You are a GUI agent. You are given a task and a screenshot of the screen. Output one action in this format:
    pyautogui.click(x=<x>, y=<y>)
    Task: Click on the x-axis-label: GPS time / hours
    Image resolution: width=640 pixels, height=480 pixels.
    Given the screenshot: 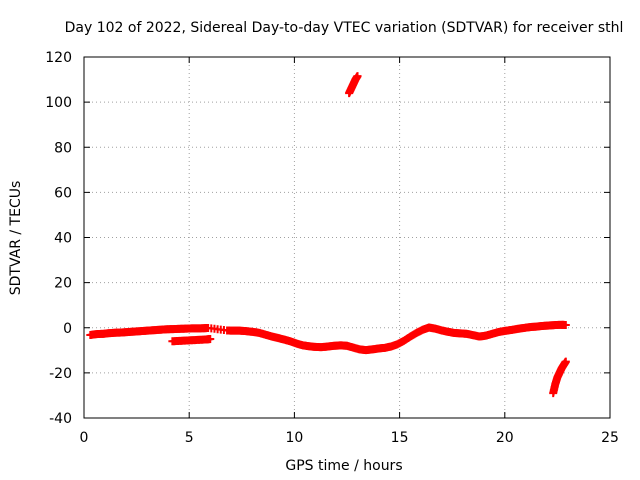 What is the action you would take?
    pyautogui.click(x=343, y=466)
    